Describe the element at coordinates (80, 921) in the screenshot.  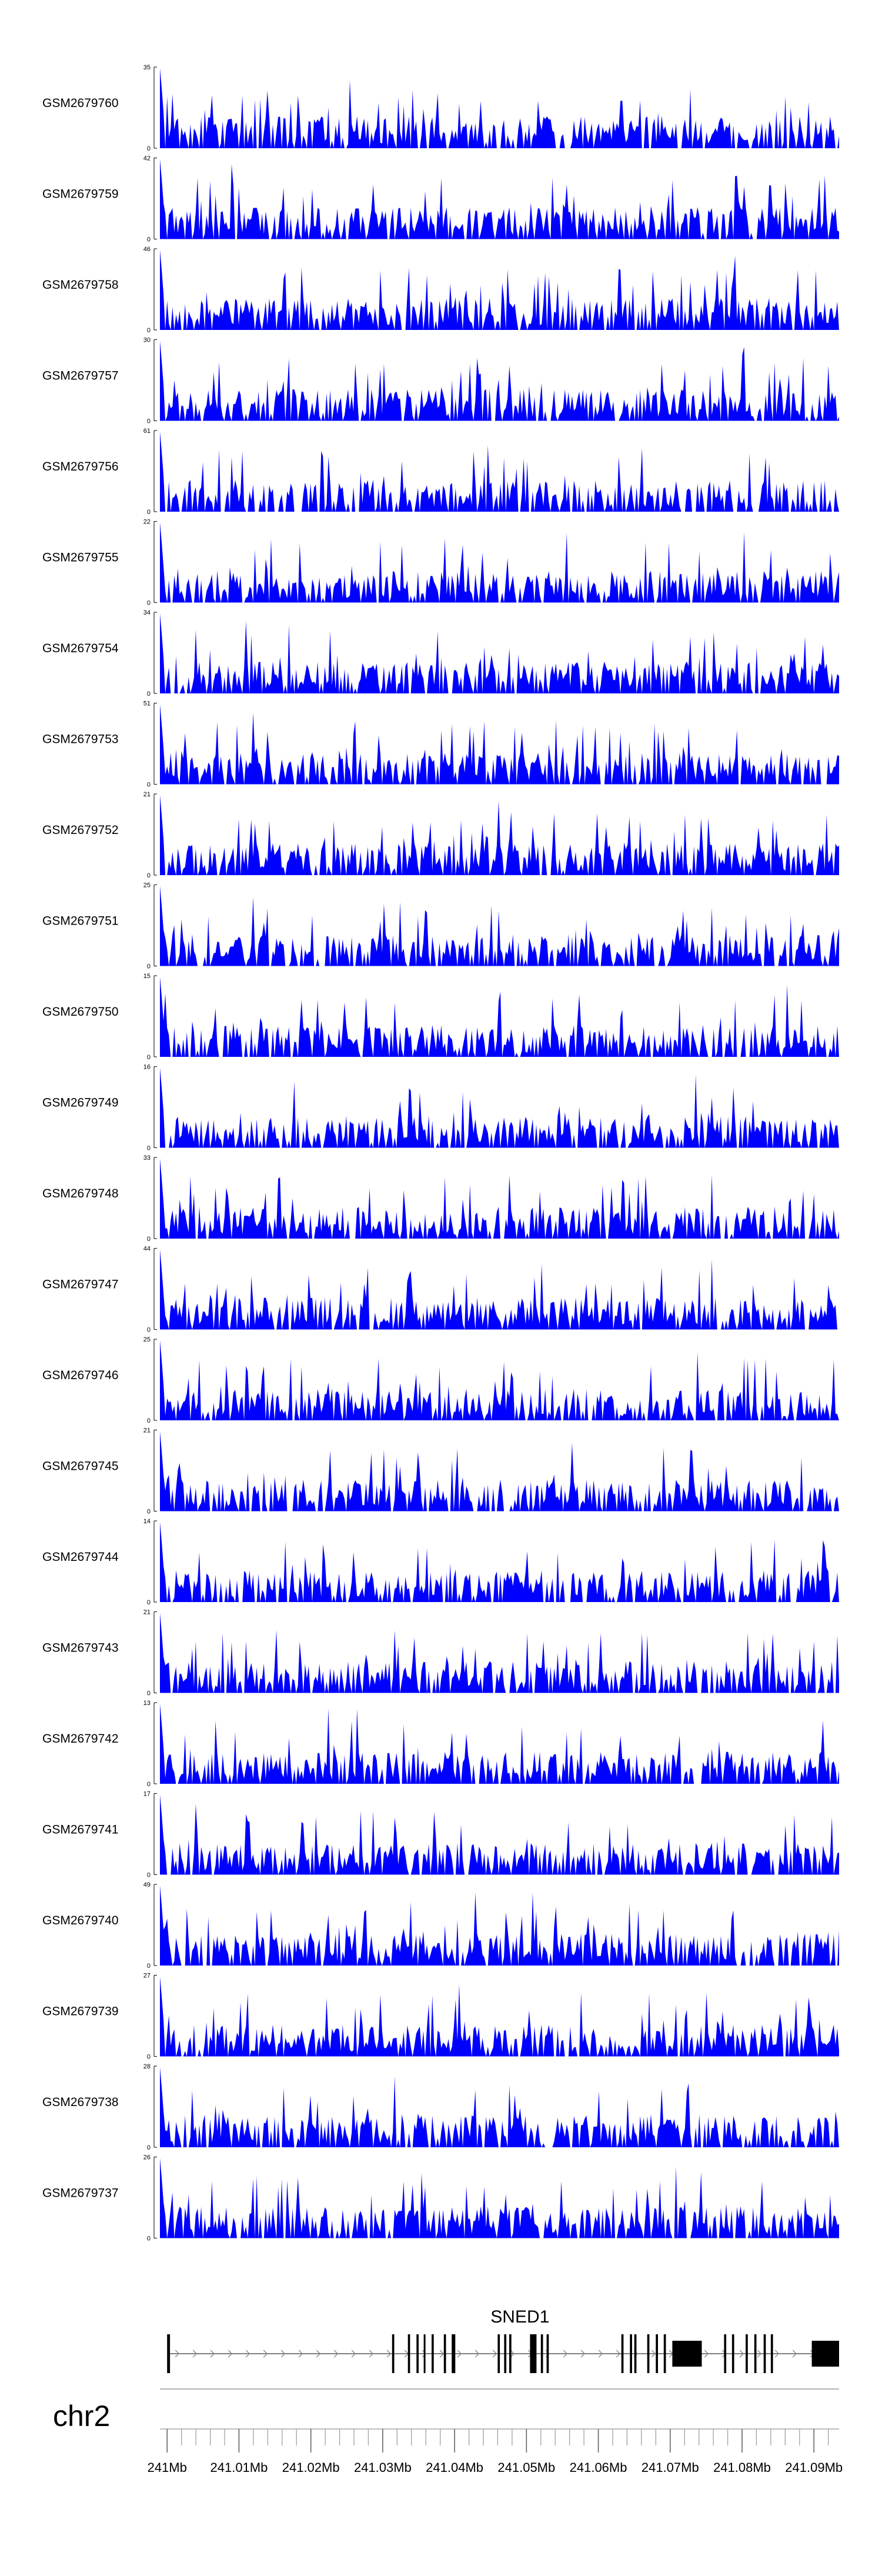
I see `track-label: GSM2679751` at that location.